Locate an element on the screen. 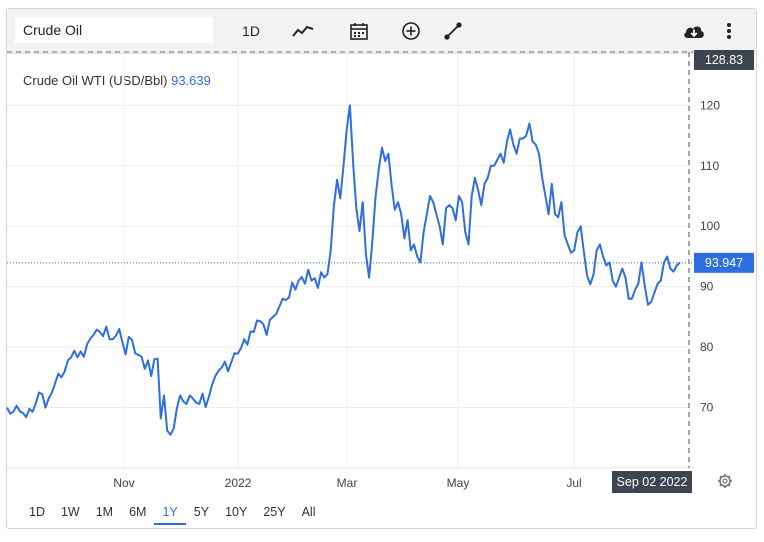 The height and width of the screenshot is (542, 764). range-button-25y: 25Y is located at coordinates (274, 512).